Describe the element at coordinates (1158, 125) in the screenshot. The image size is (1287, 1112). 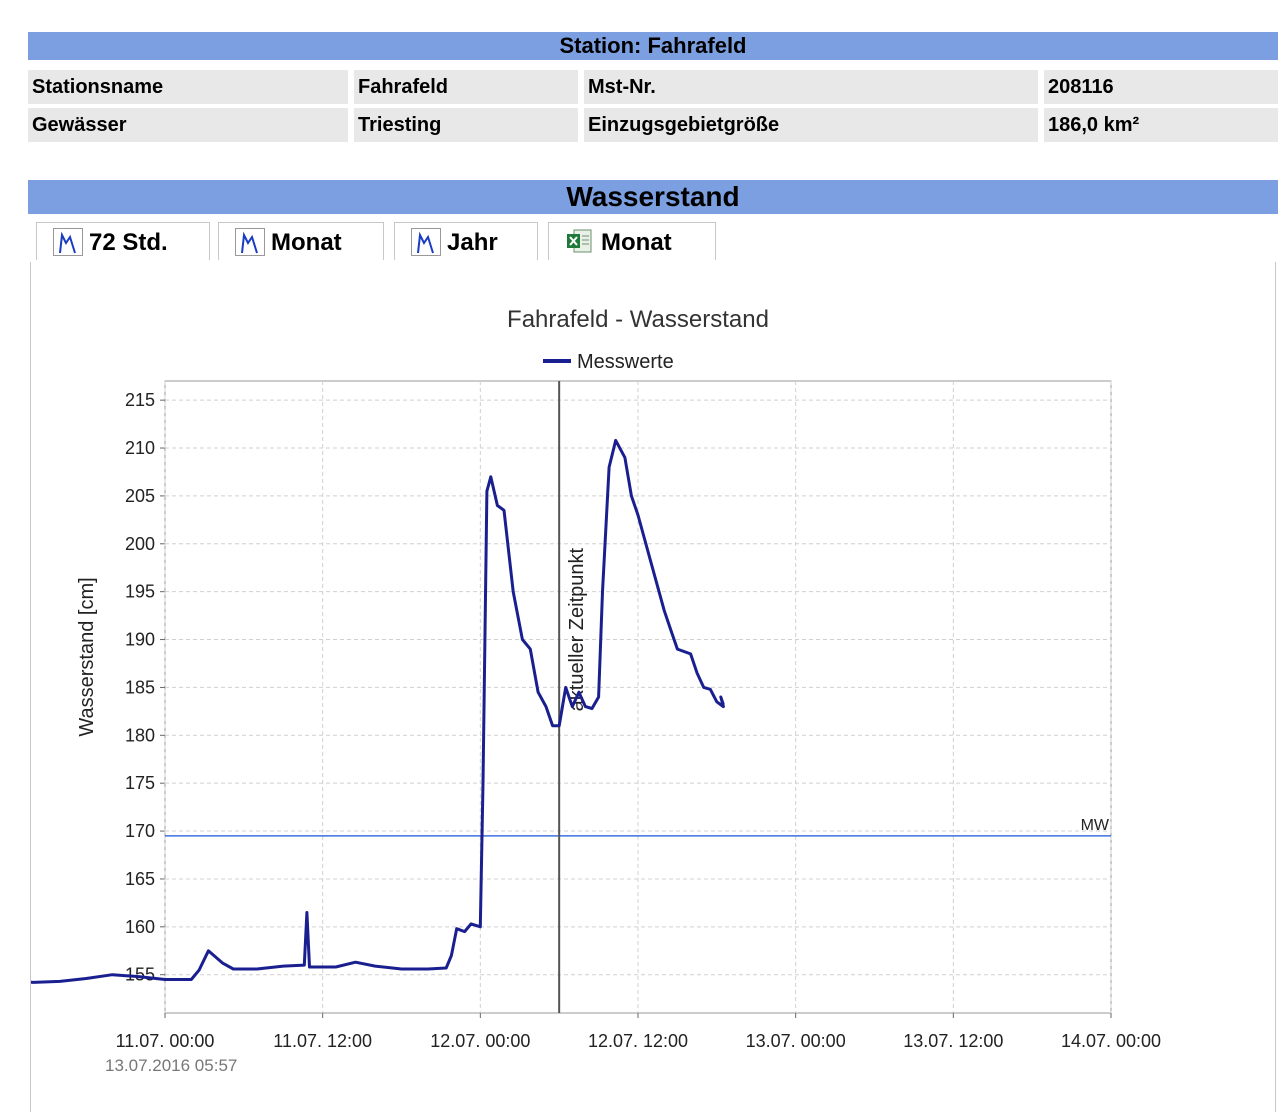
I see `value-einzugsgebiet: 186,0 km²` at that location.